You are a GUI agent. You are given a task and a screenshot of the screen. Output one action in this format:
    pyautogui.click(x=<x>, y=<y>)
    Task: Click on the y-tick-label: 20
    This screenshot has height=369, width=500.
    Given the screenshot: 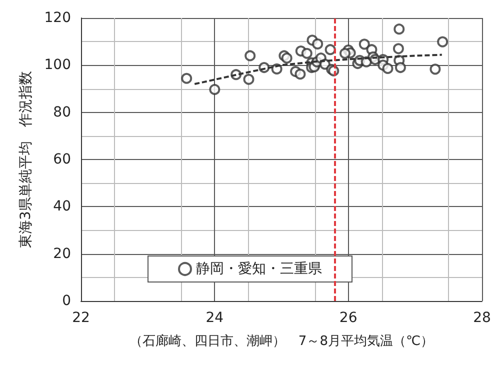 What is the action you would take?
    pyautogui.click(x=62, y=254)
    